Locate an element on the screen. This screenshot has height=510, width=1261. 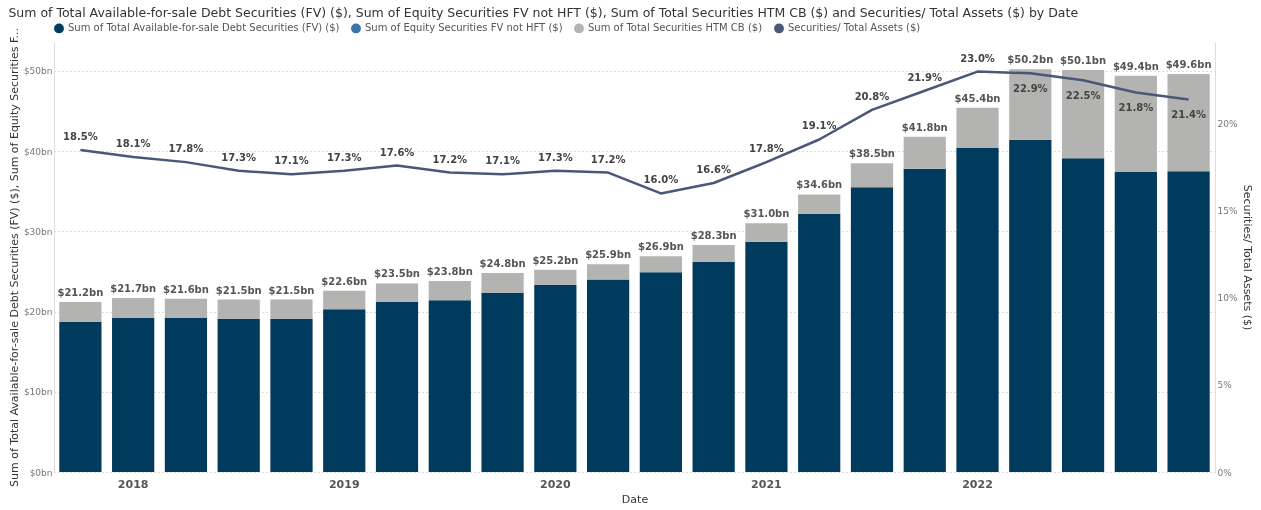
total-label: $31.0bn is located at coordinates (766, 214).